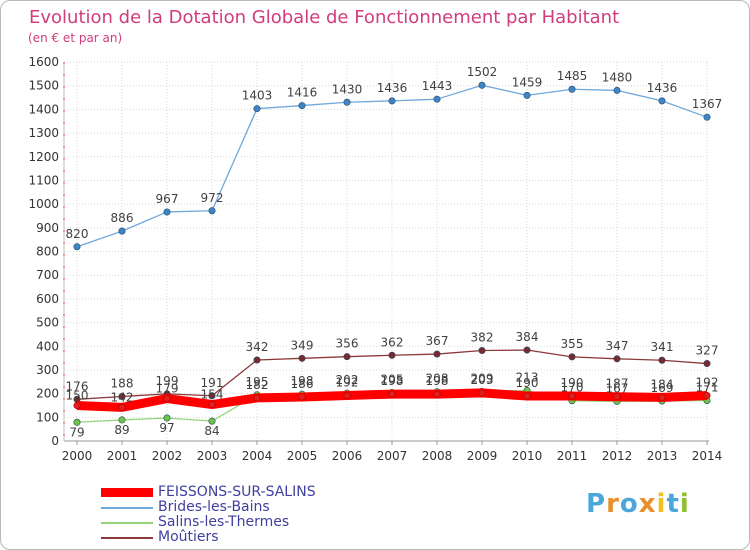 Image resolution: width=750 pixels, height=550 pixels. I want to click on y-tick-label: 1600, so click(43, 62).